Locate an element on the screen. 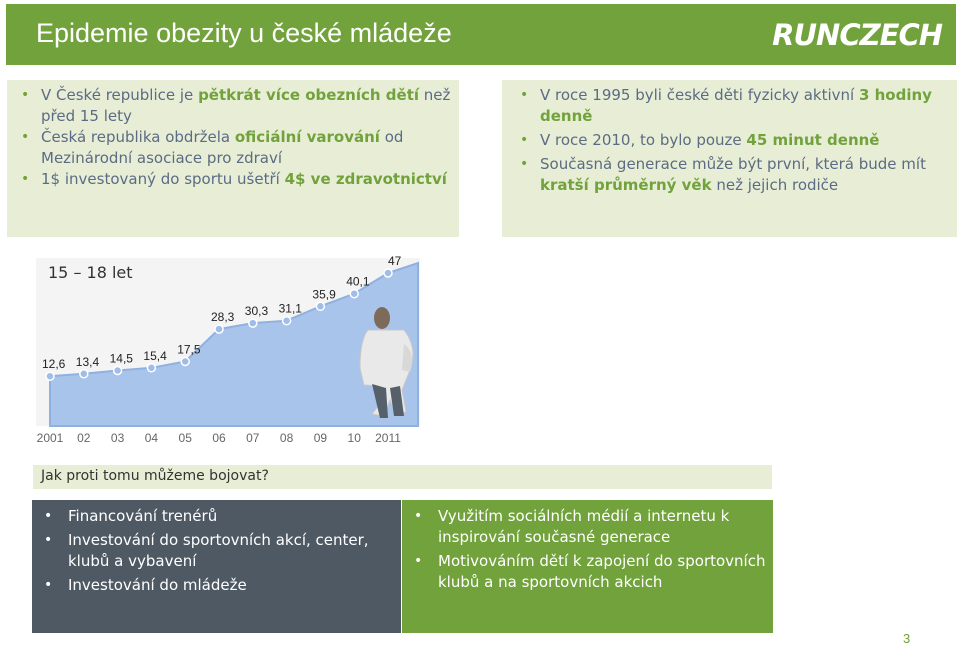  x-tick-label: 05 is located at coordinates (186, 438).